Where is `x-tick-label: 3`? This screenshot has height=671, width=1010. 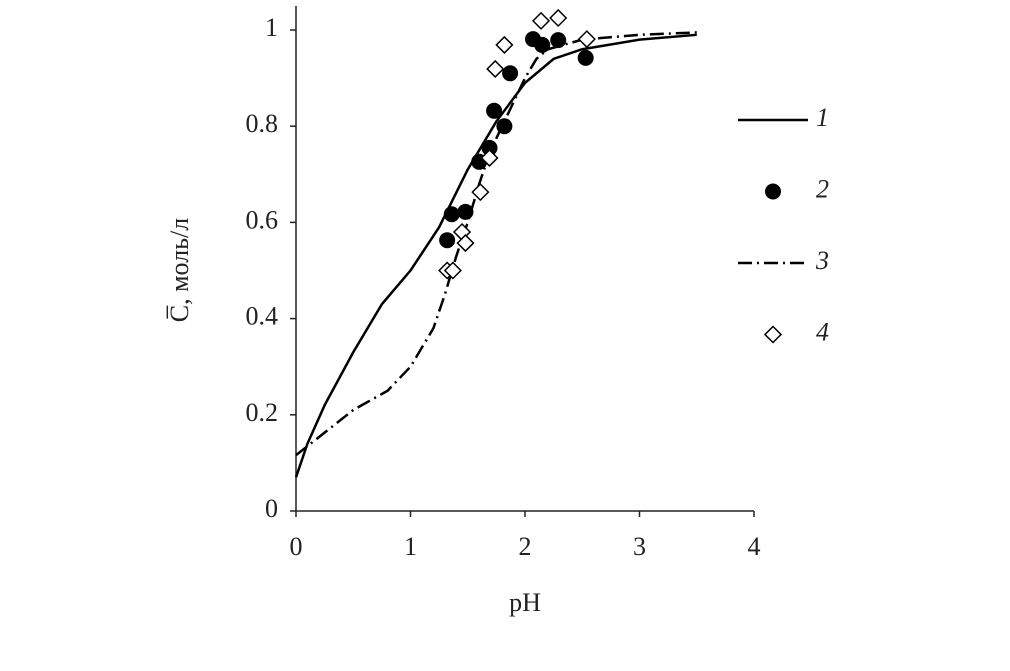 x-tick-label: 3 is located at coordinates (639, 546).